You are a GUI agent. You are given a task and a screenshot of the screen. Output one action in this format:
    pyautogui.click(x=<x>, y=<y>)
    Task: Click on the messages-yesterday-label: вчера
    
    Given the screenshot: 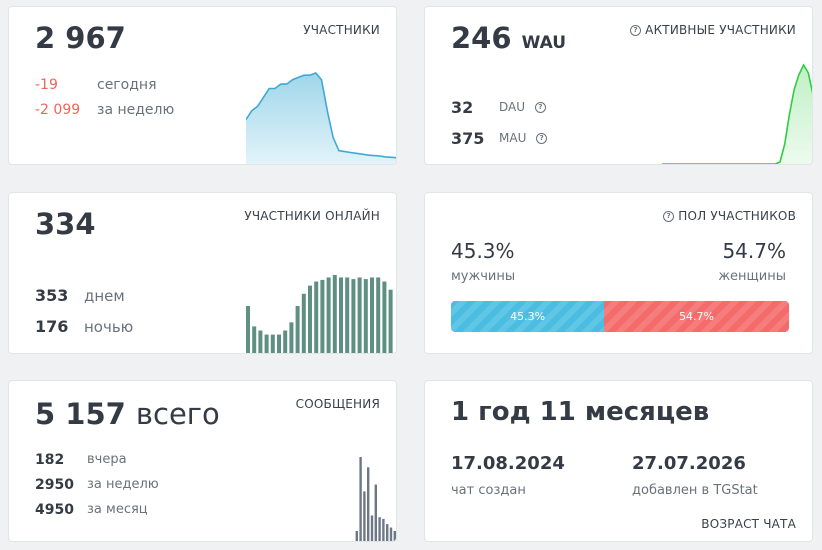 What is the action you would take?
    pyautogui.click(x=107, y=459)
    